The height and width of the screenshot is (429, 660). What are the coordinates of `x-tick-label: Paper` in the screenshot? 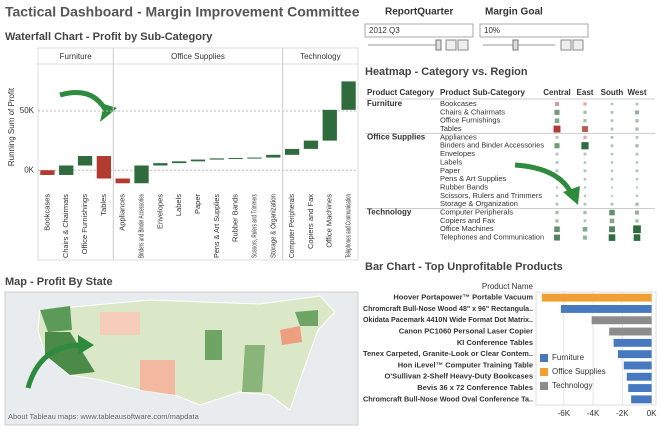 It's located at (197, 203).